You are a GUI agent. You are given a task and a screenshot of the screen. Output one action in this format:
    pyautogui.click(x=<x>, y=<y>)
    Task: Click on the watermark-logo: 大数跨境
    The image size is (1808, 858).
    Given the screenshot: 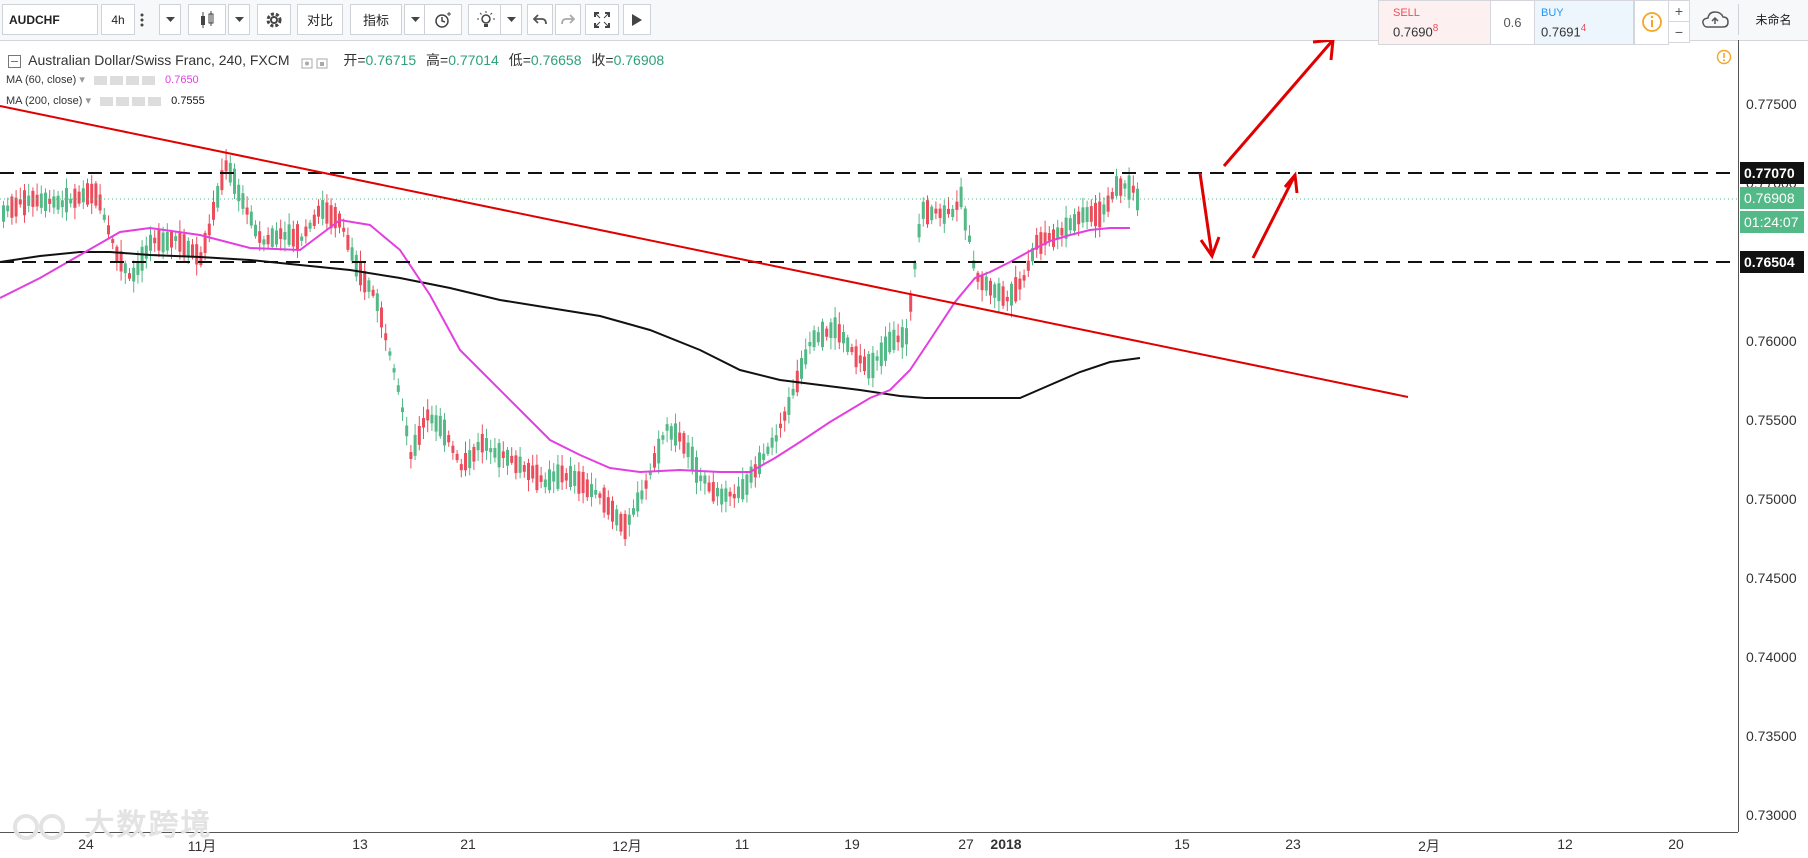 What is the action you would take?
    pyautogui.click(x=112, y=822)
    